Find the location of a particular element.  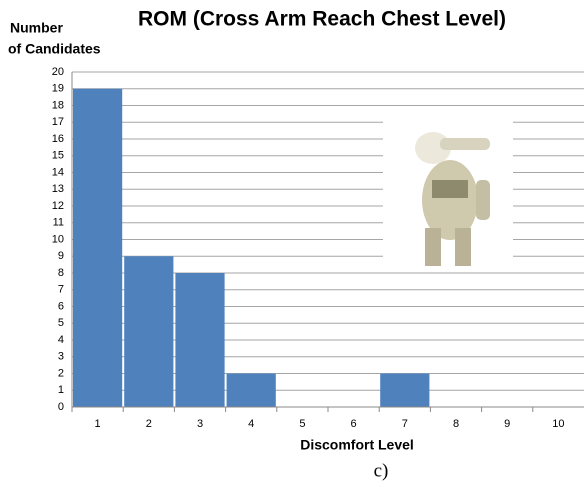

x-tick-label: 9 is located at coordinates (507, 424).